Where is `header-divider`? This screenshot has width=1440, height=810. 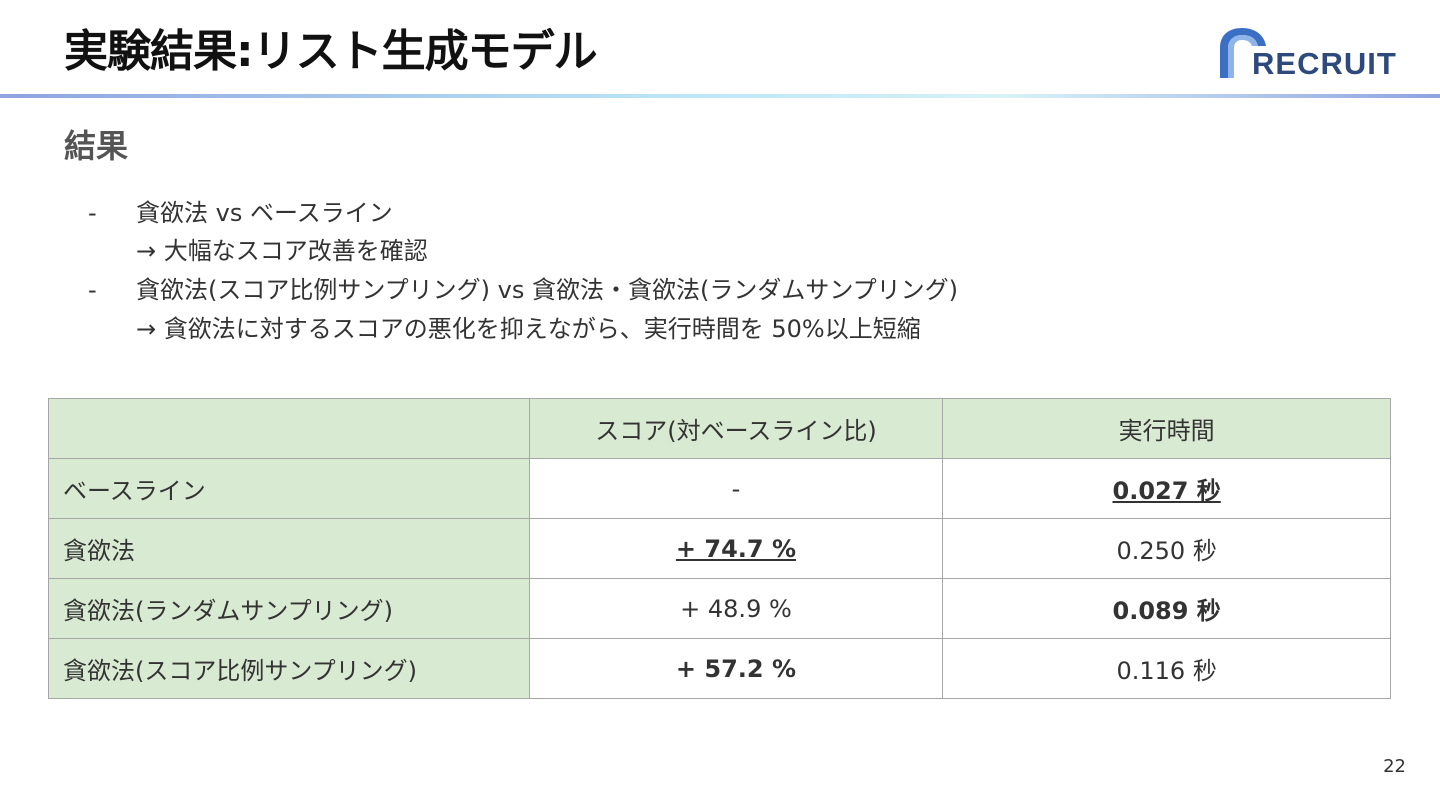 header-divider is located at coordinates (720, 96).